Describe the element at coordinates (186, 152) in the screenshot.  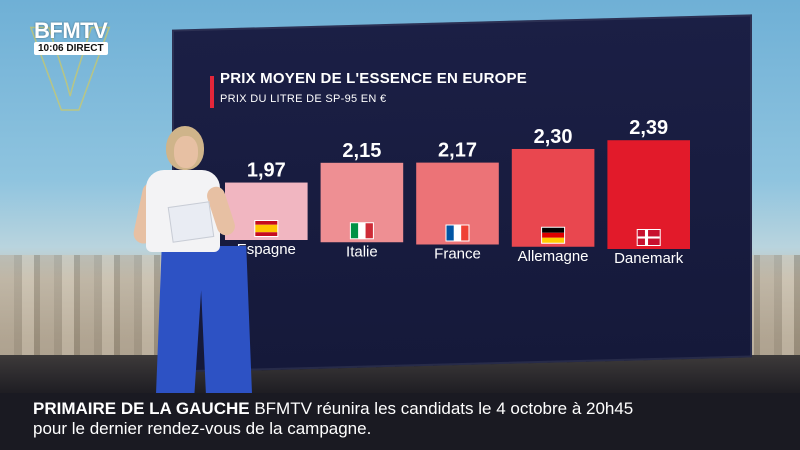
I see `presenter-face` at that location.